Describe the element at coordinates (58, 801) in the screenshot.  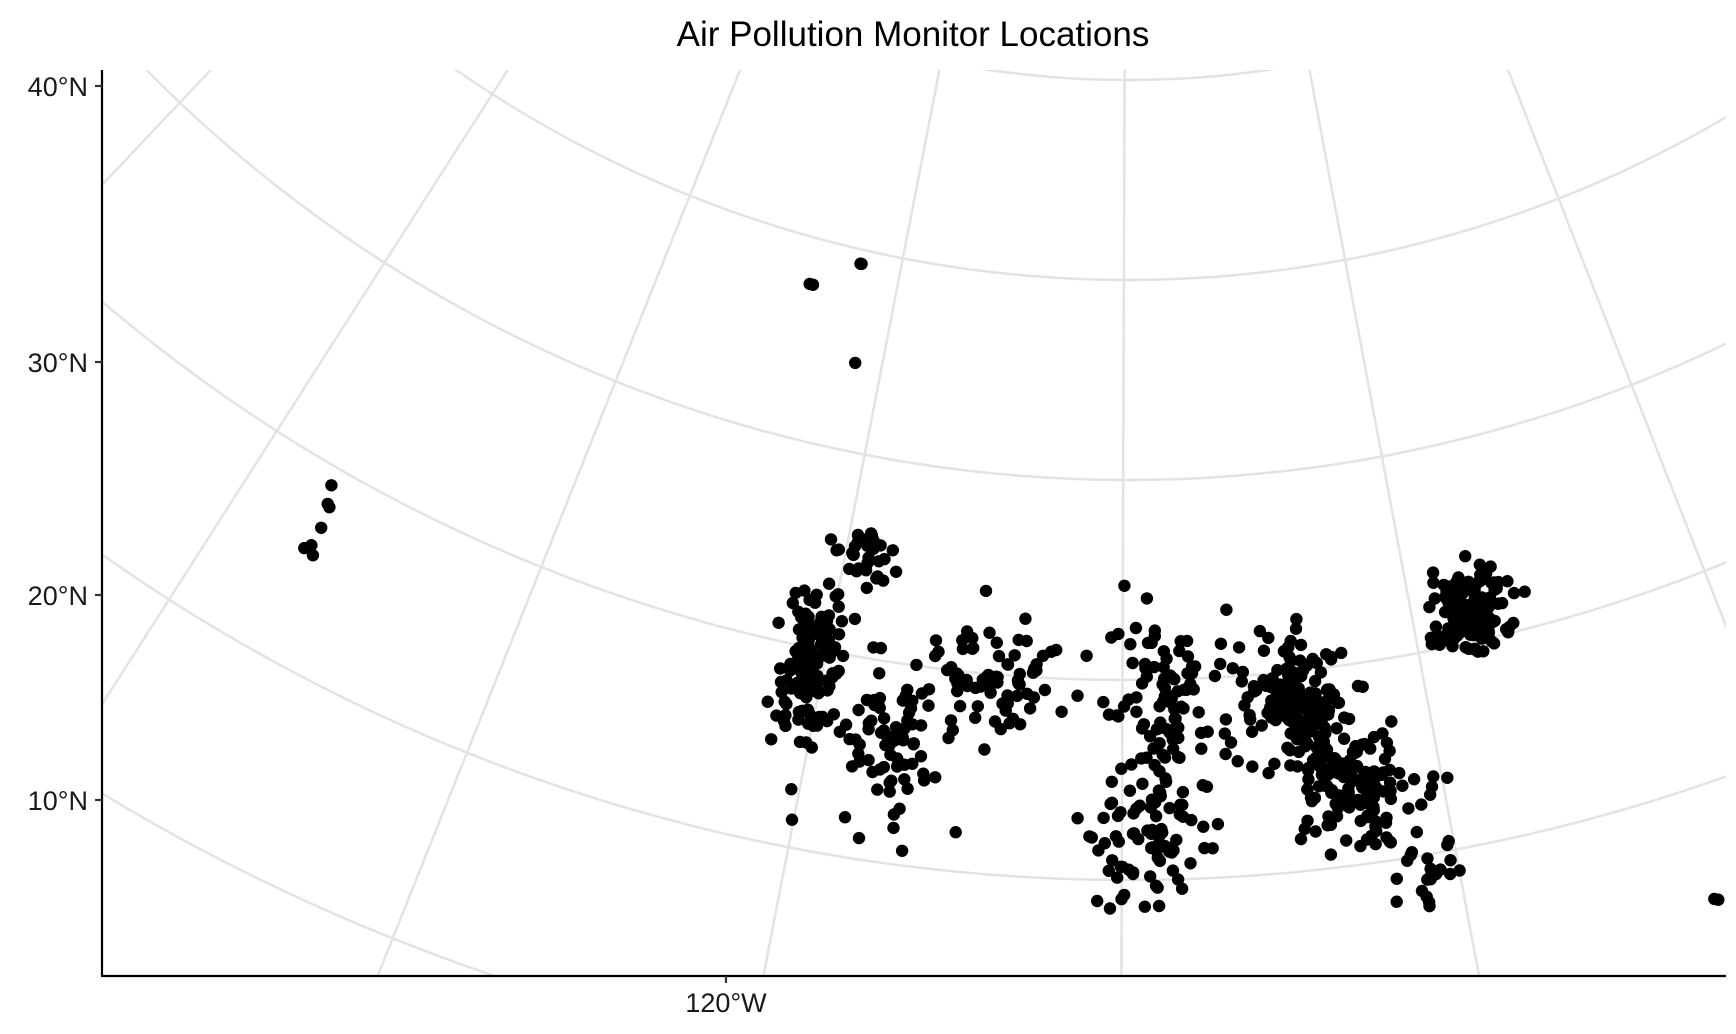
I see `y-tick-label: 10°N` at that location.